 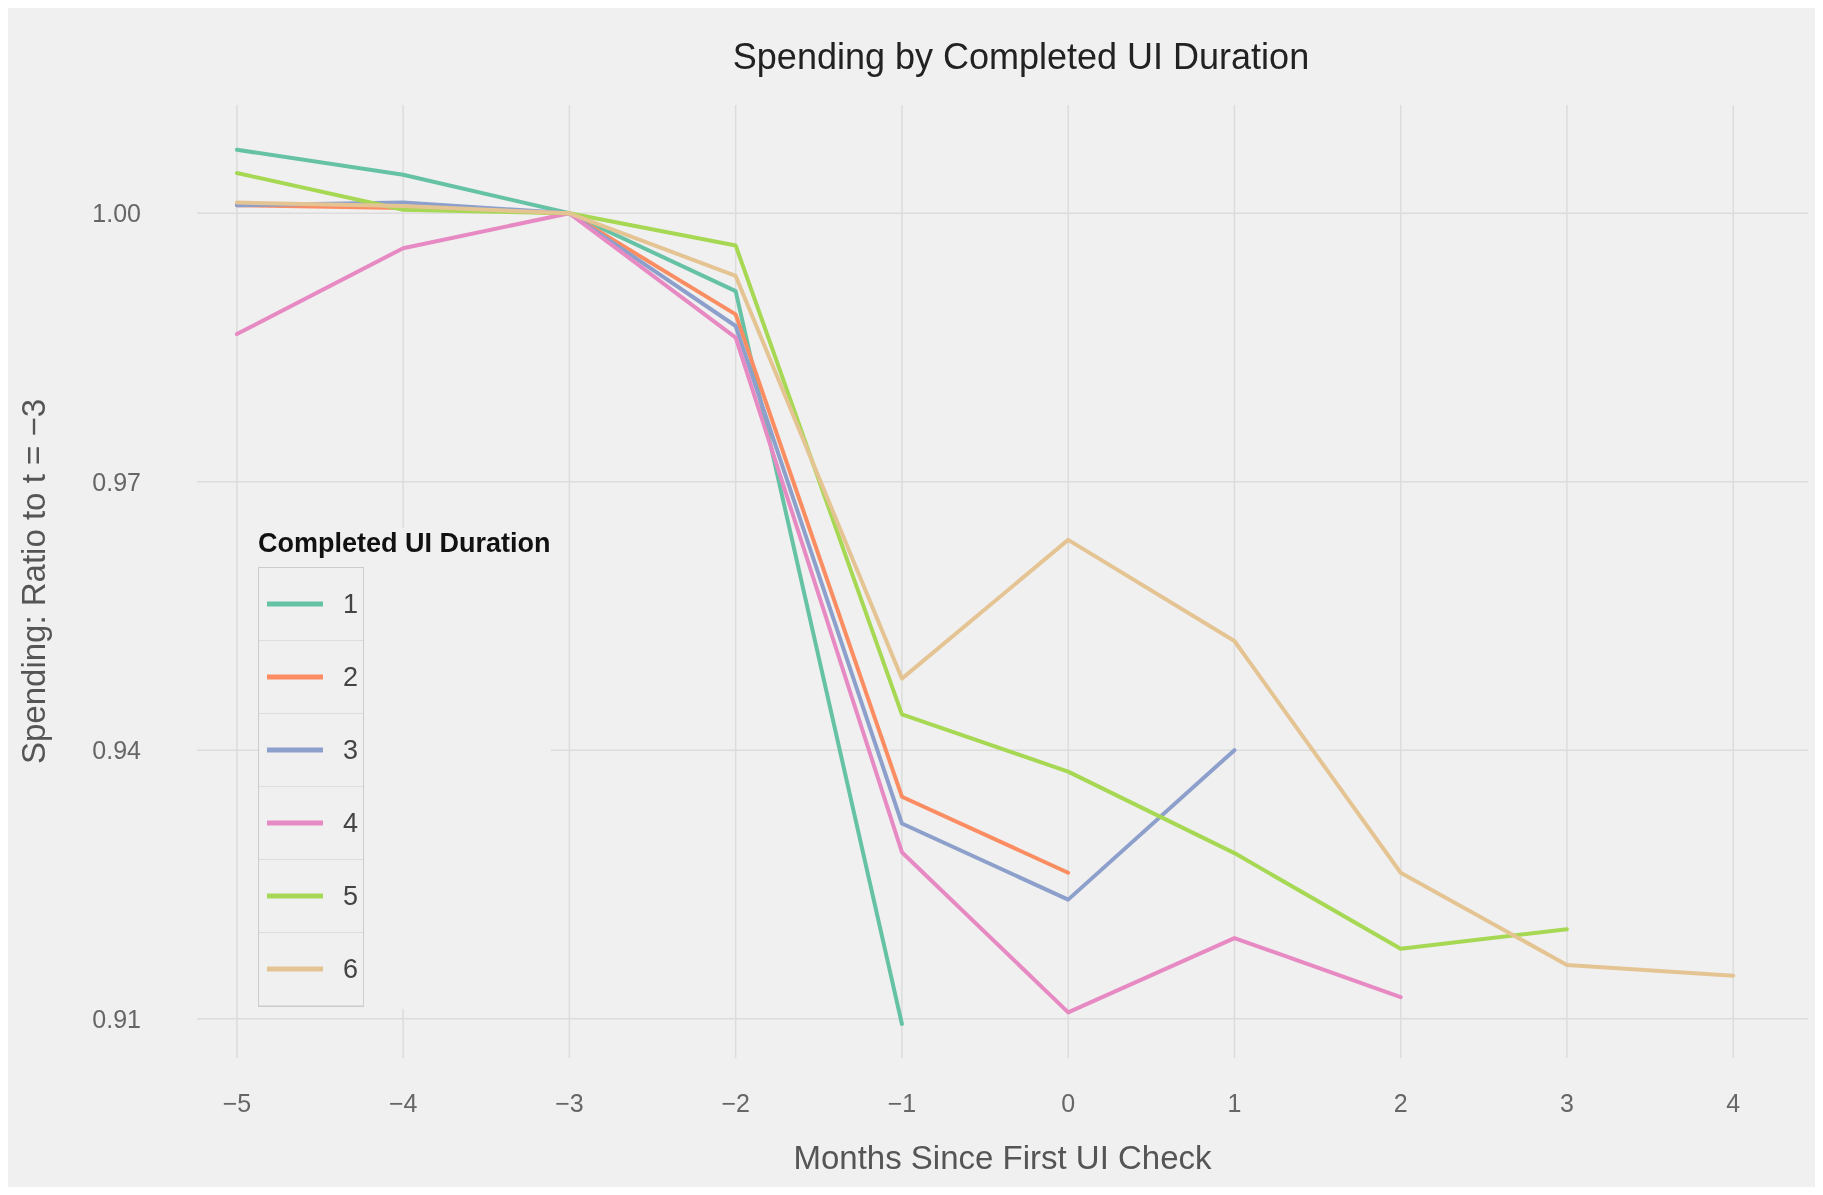 What do you see at coordinates (351, 969) in the screenshot?
I see `legend-label: 6` at bounding box center [351, 969].